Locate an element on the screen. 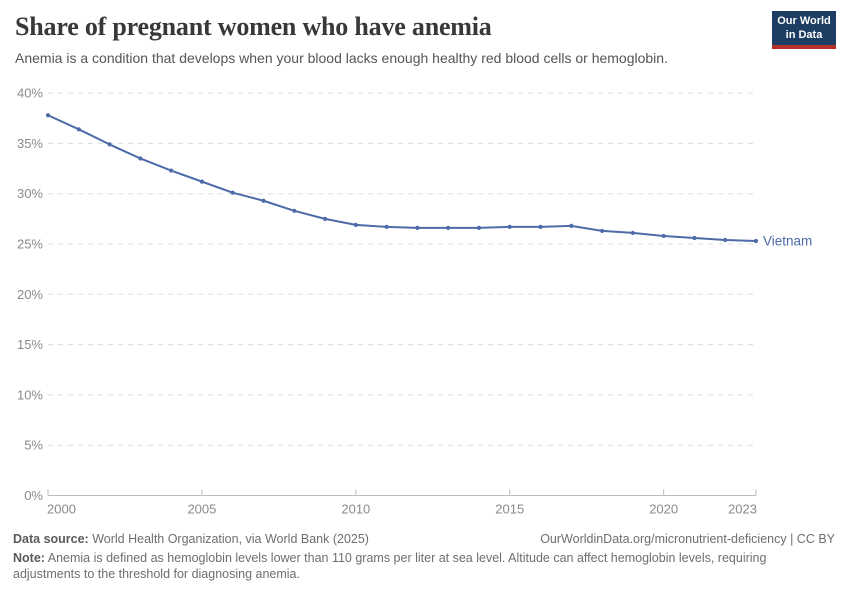 This screenshot has width=850, height=600. data-source-label: Data source: is located at coordinates (51, 539).